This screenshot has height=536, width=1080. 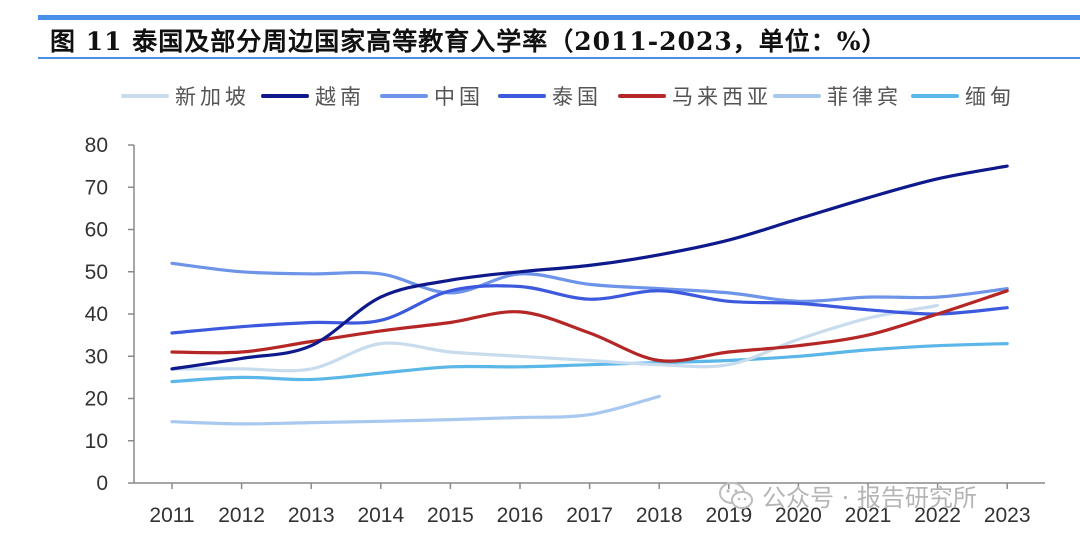 I want to click on y-tick-label: 50, so click(x=96, y=272).